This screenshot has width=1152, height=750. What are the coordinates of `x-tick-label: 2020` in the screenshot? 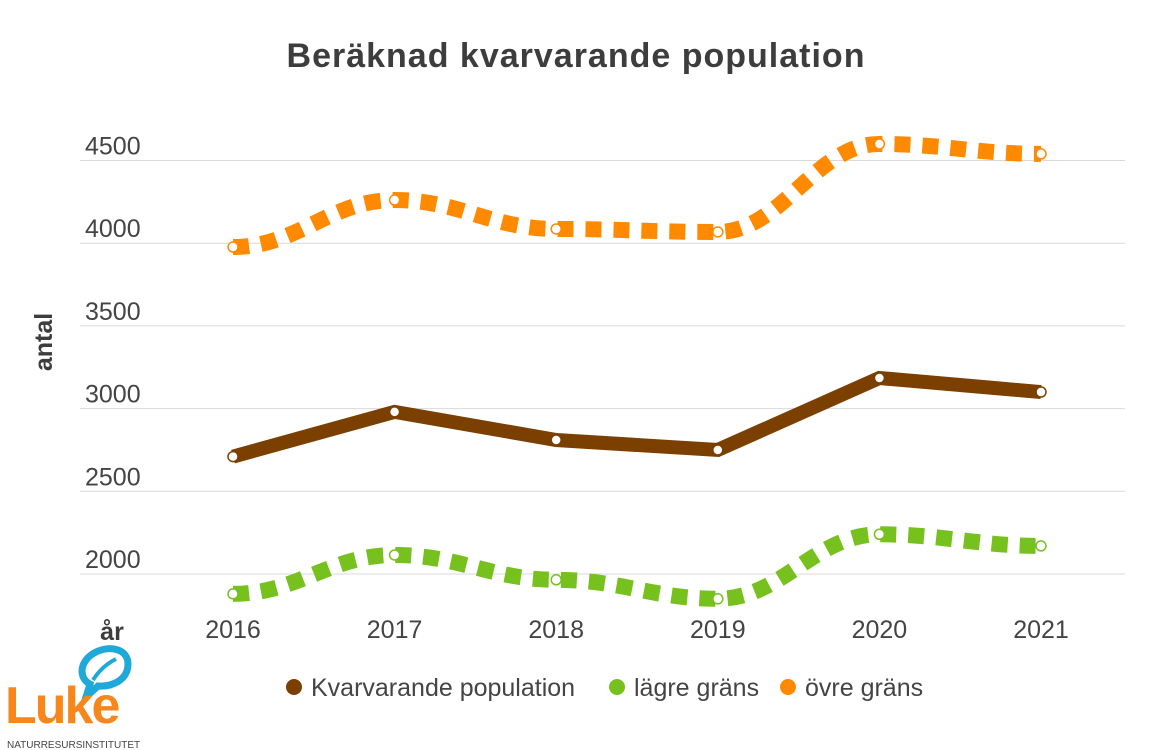 It's located at (880, 630).